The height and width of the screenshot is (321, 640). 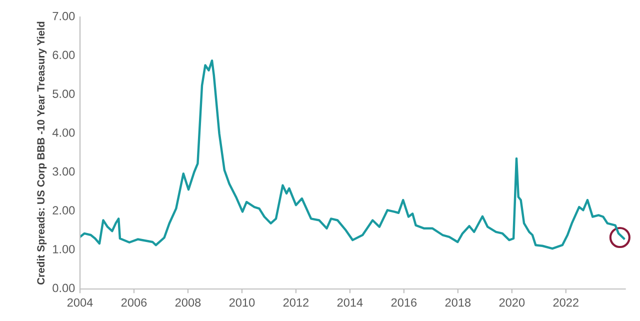 I want to click on x-tick-label: 2006, so click(x=134, y=302).